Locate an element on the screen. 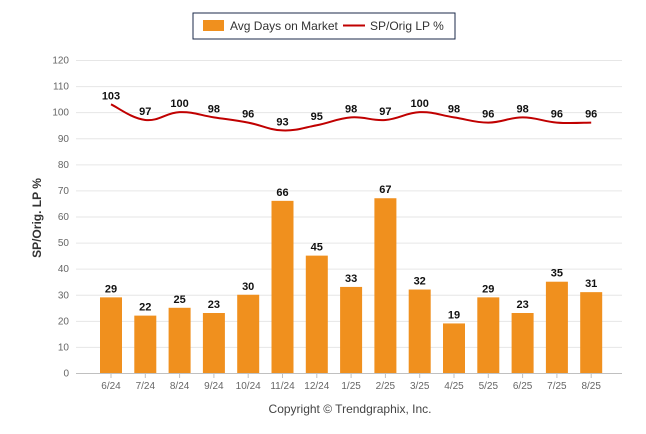 This screenshot has height=434, width=646. line-path is located at coordinates (351, 117).